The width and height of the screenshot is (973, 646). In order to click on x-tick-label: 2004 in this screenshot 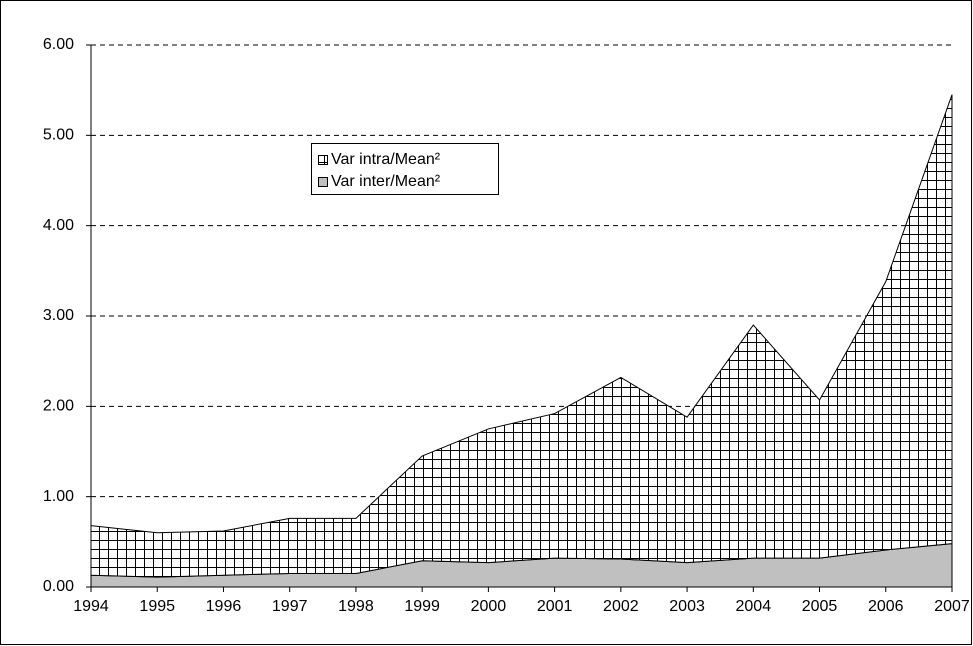, I will do `click(754, 606)`.